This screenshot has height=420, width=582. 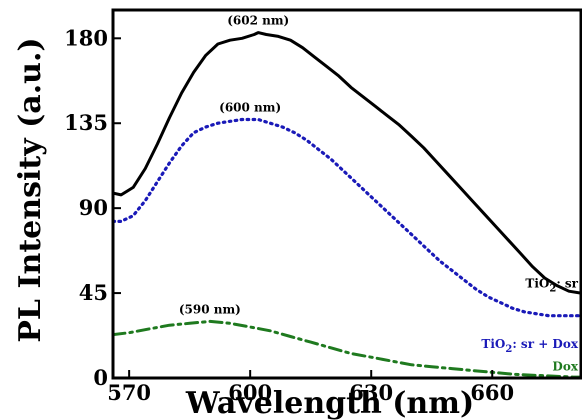 I want to click on peak-label-2: (590 nm), so click(x=210, y=309).